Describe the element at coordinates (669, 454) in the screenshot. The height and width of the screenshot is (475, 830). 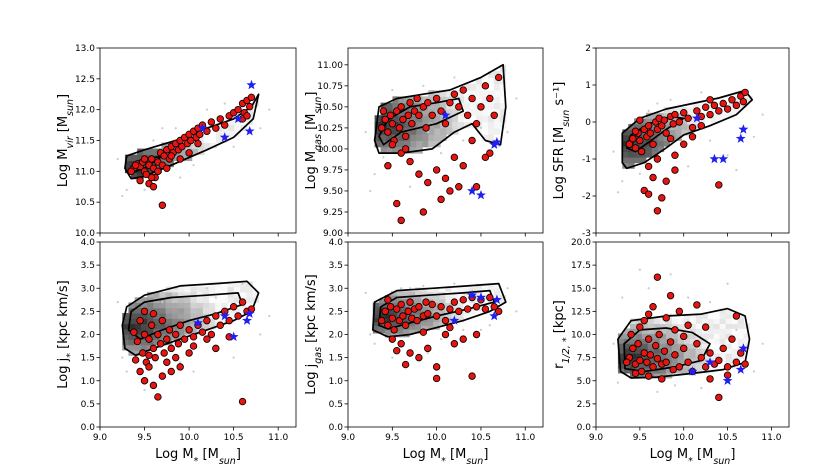
I see `x-label-text: Log M` at that location.